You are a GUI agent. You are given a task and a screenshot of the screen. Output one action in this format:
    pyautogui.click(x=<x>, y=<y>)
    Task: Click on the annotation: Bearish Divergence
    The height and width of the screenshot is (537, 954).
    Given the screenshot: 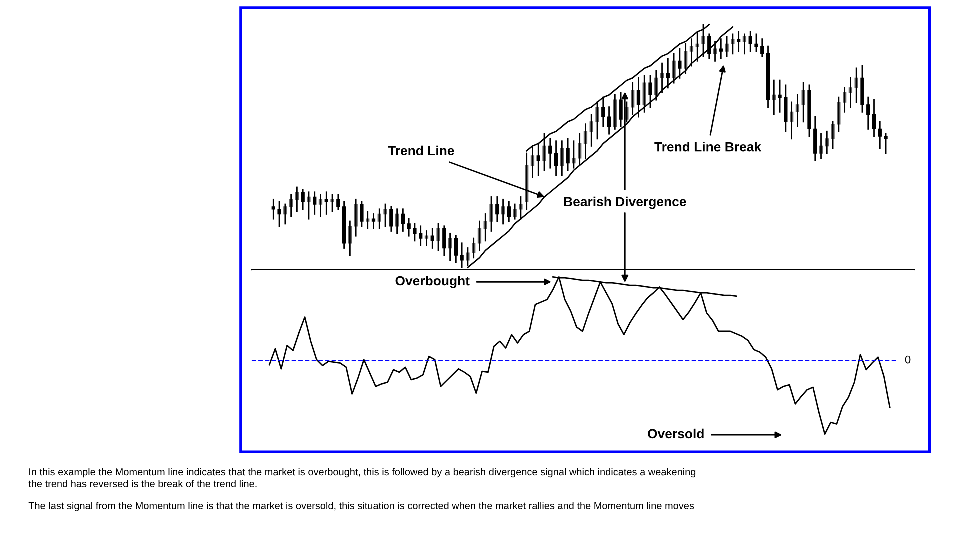 What is the action you would take?
    pyautogui.click(x=625, y=203)
    